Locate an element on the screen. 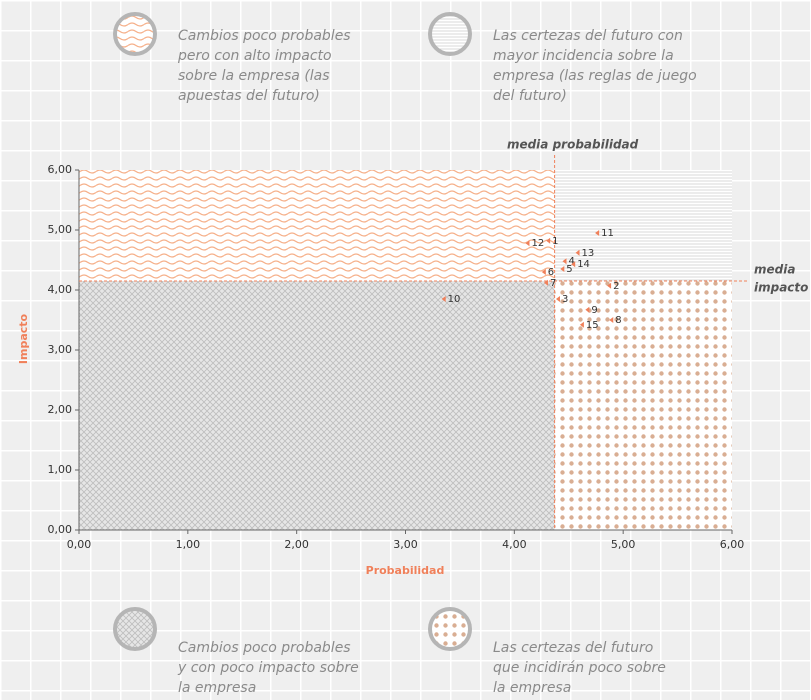  point-label: 10 is located at coordinates (454, 299).